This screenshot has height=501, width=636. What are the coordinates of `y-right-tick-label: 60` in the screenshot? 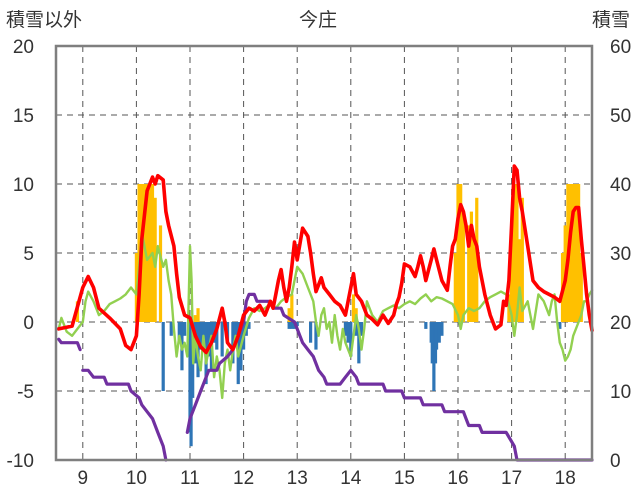 It's located at (620, 47).